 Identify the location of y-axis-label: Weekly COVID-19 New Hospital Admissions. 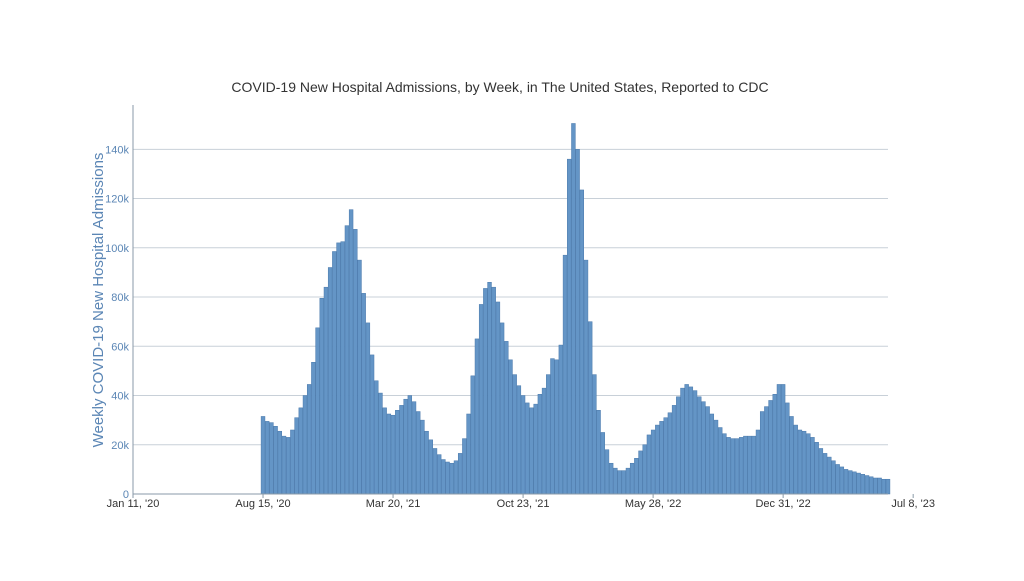
(98, 300).